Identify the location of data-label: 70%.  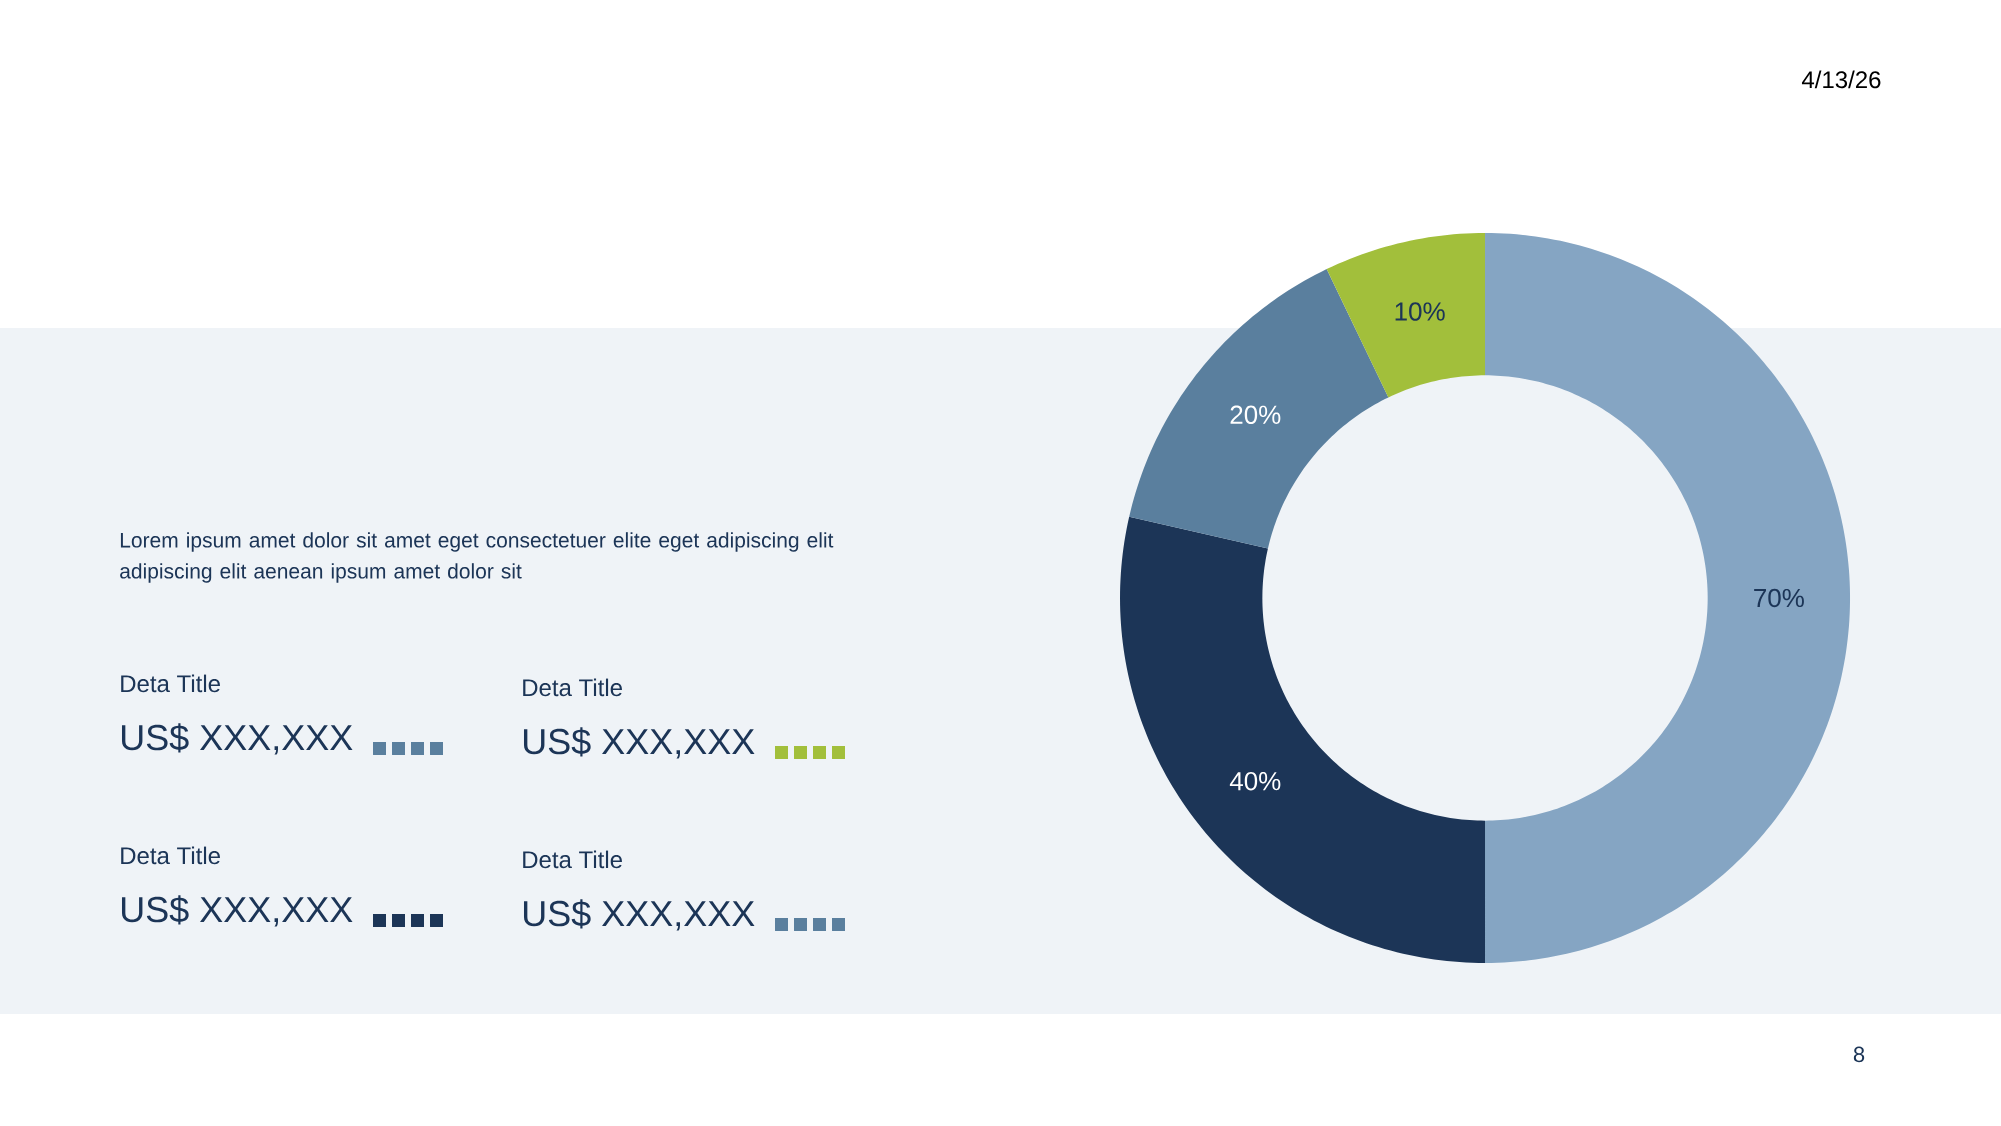
(1779, 598).